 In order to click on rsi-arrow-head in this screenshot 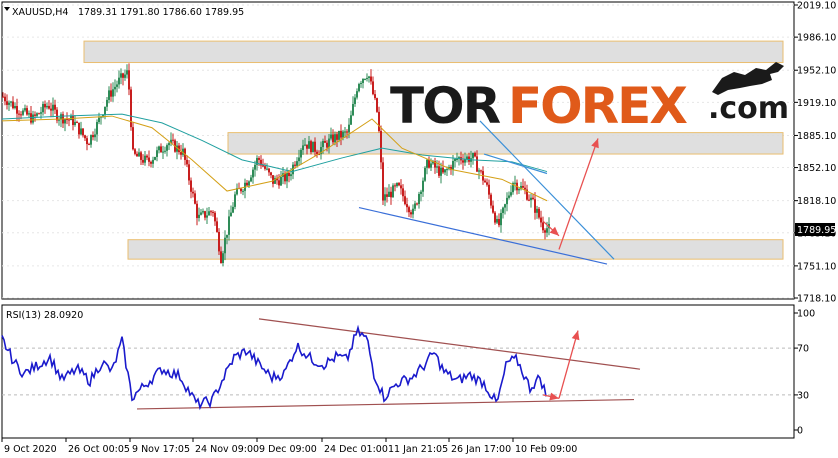, I will do `click(575, 335)`.